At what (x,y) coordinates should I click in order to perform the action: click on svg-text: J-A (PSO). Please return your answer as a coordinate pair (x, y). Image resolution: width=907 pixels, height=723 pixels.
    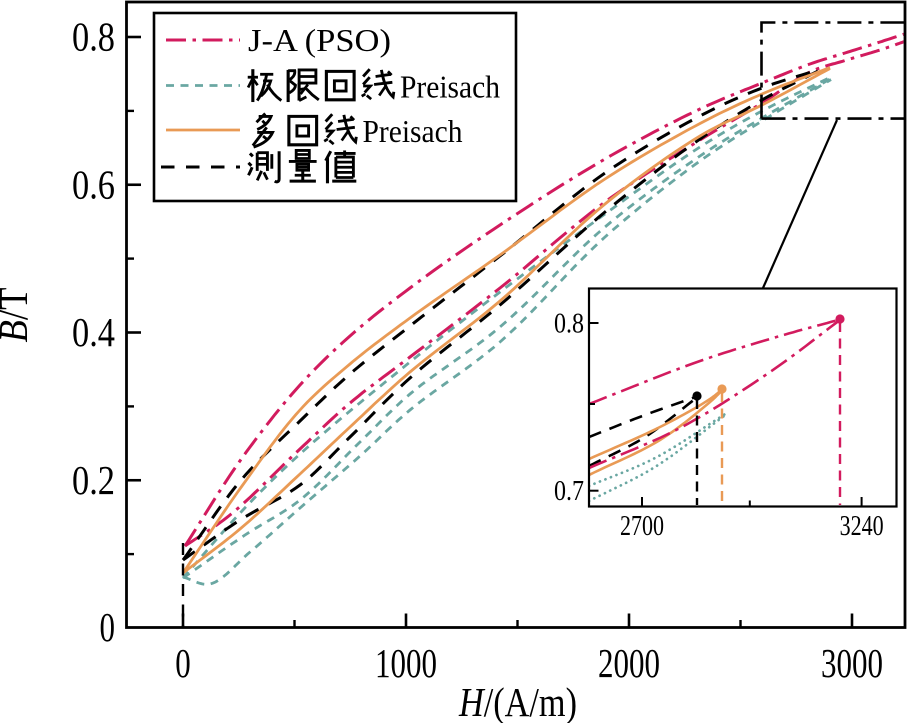
    Looking at the image, I should click on (319, 40).